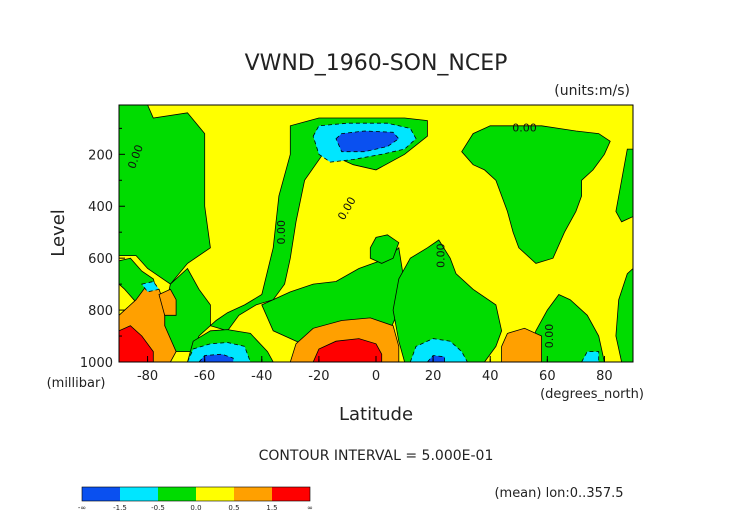 The height and width of the screenshot is (532, 752). What do you see at coordinates (233, 508) in the screenshot?
I see `colorbar-label: 0.5` at bounding box center [233, 508].